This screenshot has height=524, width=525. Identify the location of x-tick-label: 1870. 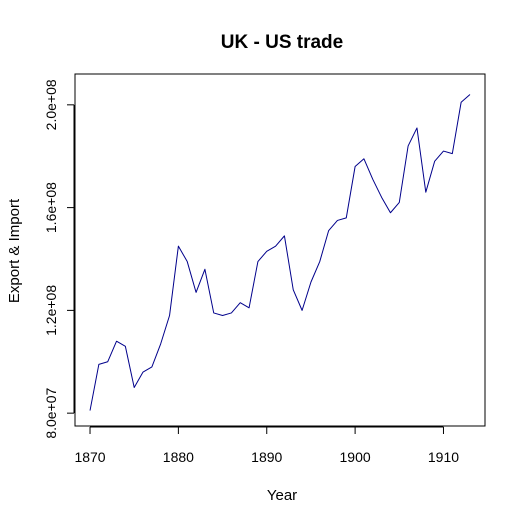
(89, 457).